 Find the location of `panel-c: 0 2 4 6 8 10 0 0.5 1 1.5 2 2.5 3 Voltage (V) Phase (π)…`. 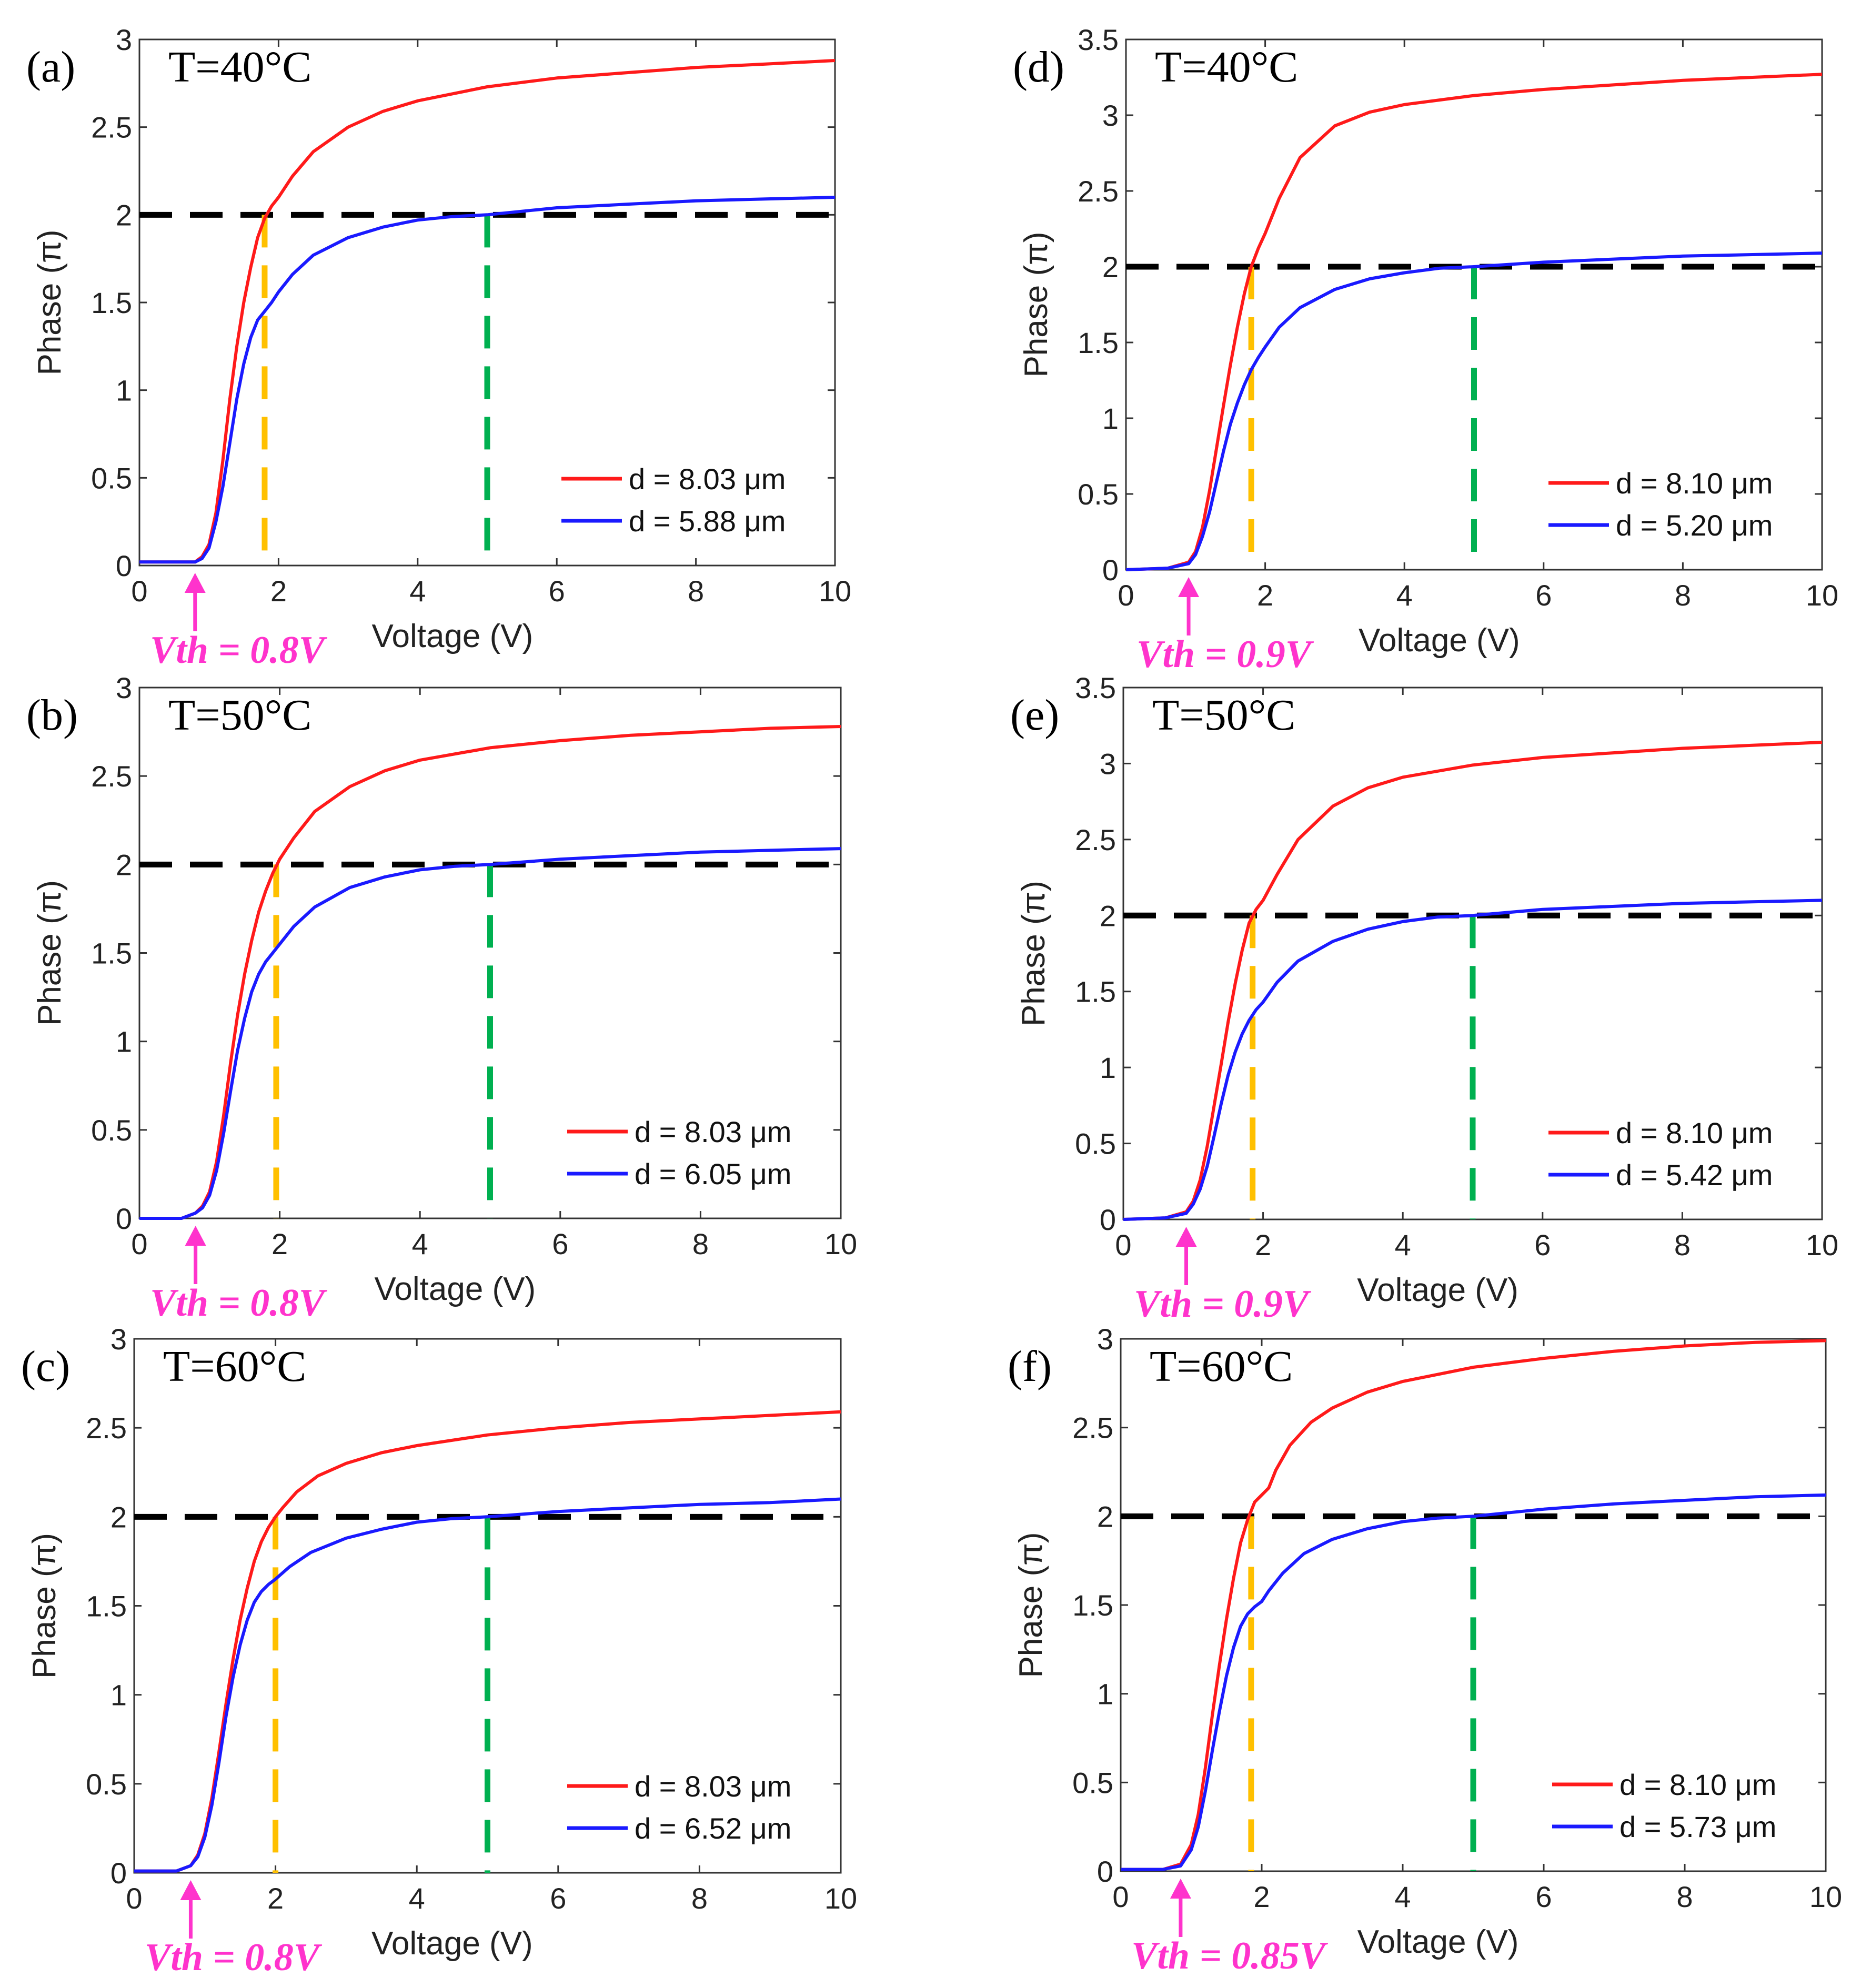

panel-c: 0 2 4 6 8 10 0 0.5 1 1.5 2 2.5 3 Voltage (V) Phase (π)… is located at coordinates (439, 1651).